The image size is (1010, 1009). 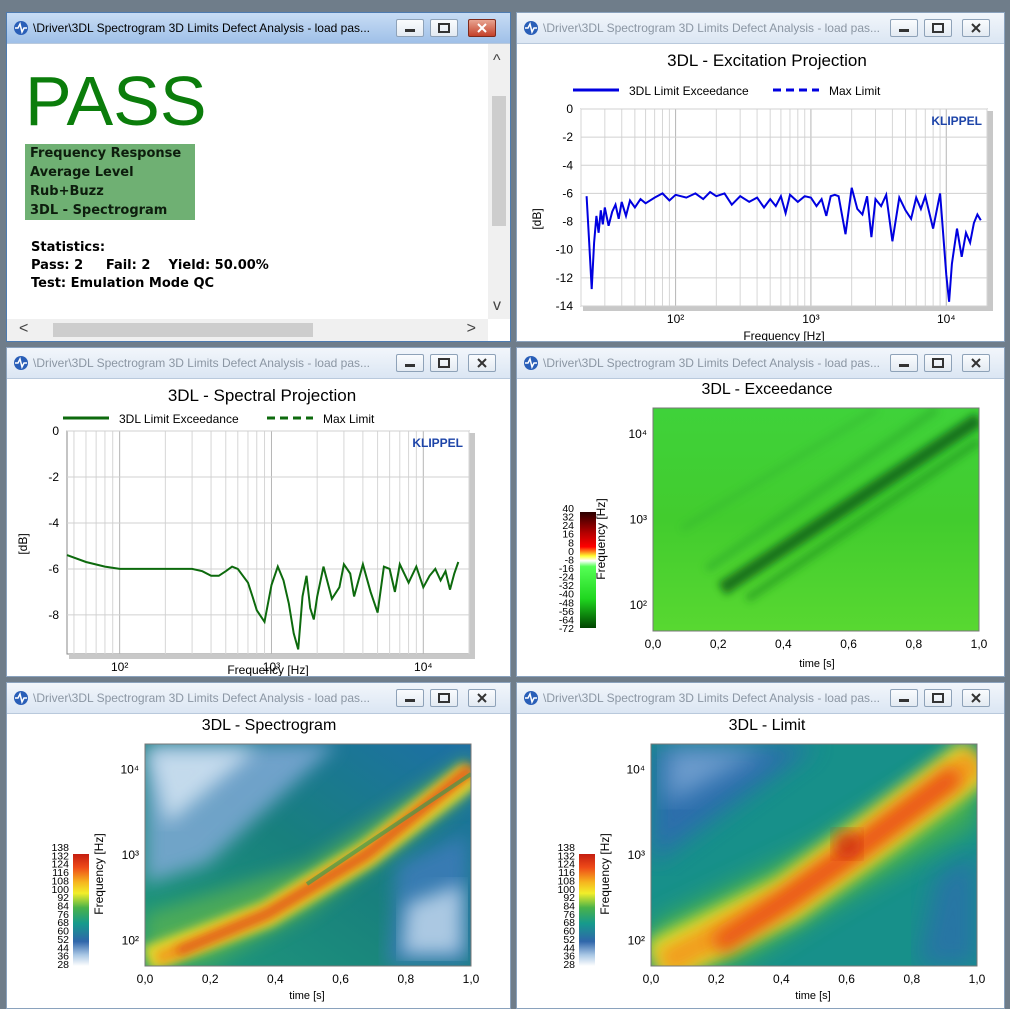 What do you see at coordinates (63, 923) in the screenshot?
I see `colorbar-tick-label: 68` at bounding box center [63, 923].